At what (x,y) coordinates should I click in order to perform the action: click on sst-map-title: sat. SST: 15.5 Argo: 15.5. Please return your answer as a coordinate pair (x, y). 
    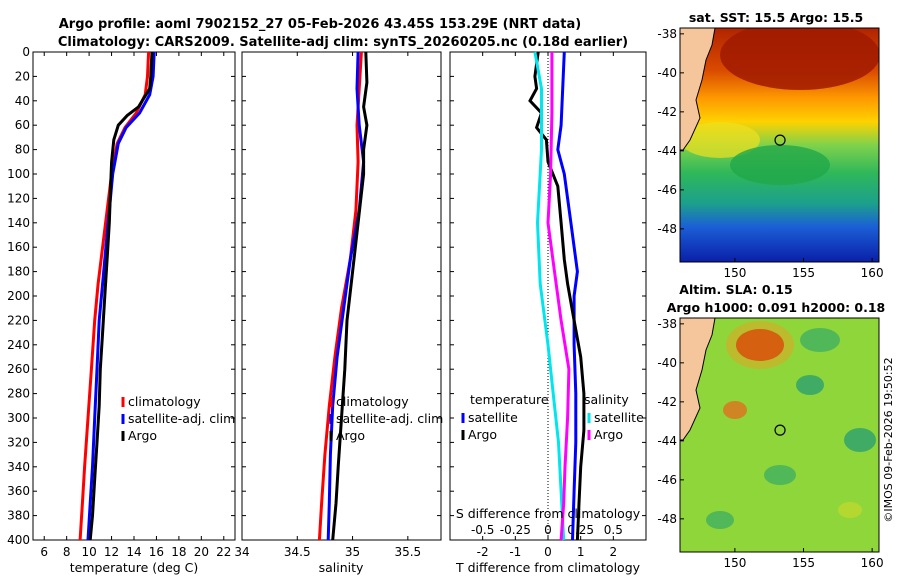
    Looking at the image, I should click on (776, 17).